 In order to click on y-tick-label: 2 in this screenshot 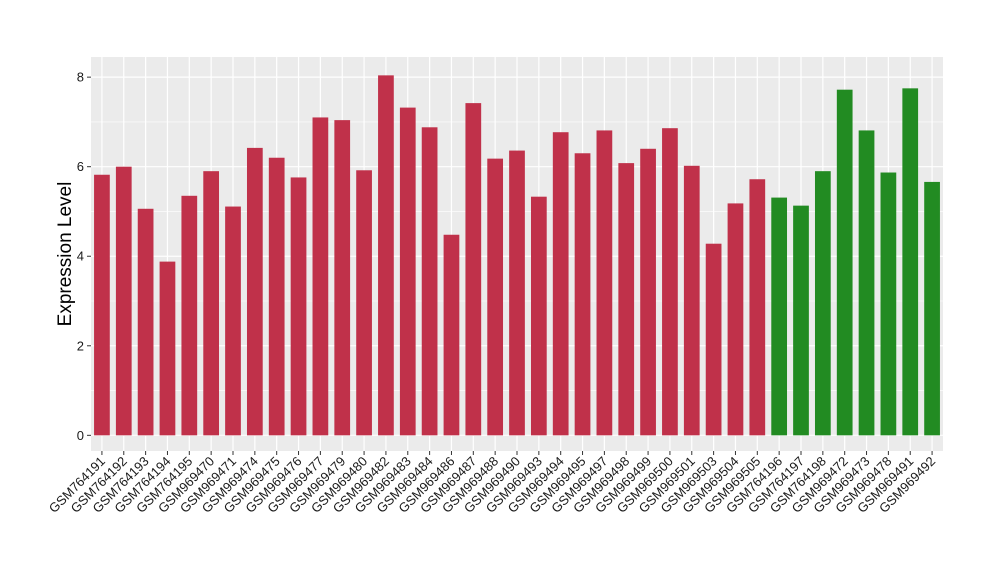, I will do `click(80, 345)`.